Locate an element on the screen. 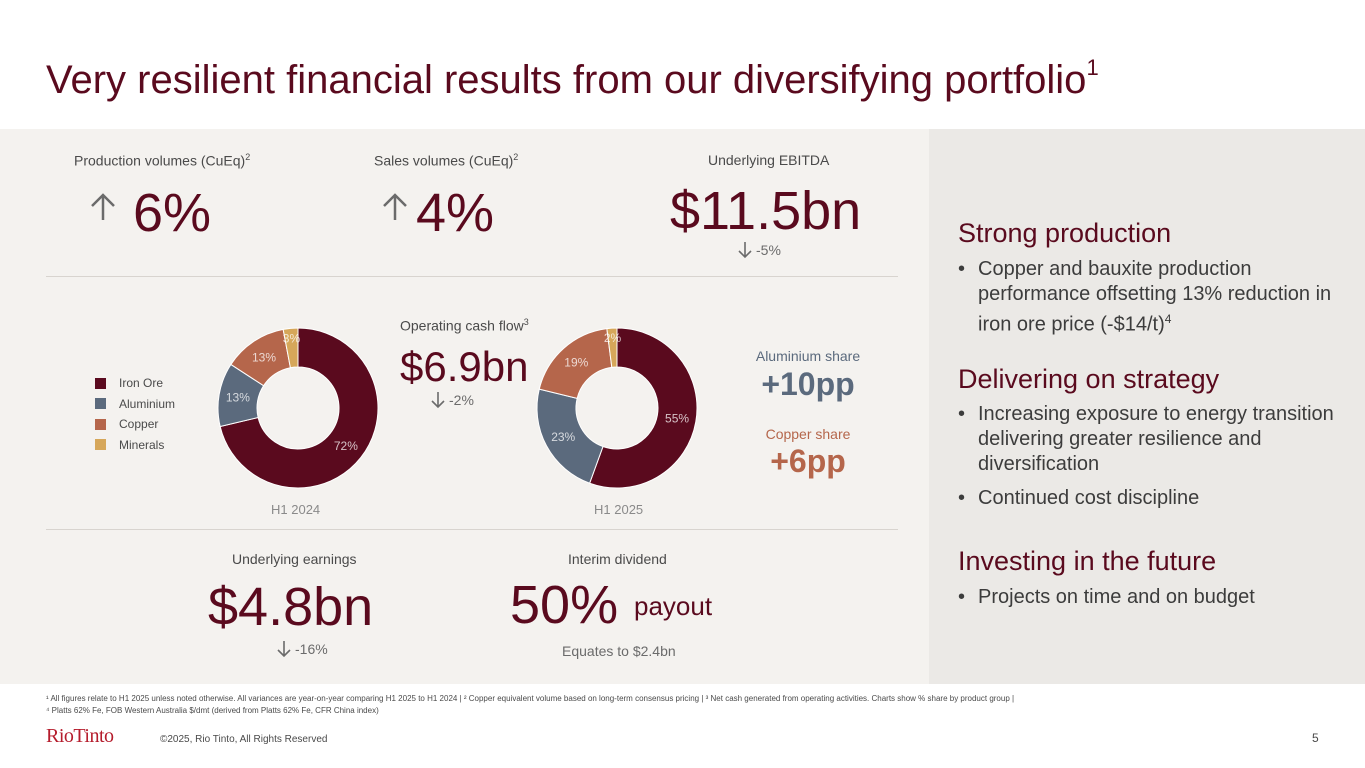 The image size is (1365, 768). earnings-change: -16% is located at coordinates (302, 649).